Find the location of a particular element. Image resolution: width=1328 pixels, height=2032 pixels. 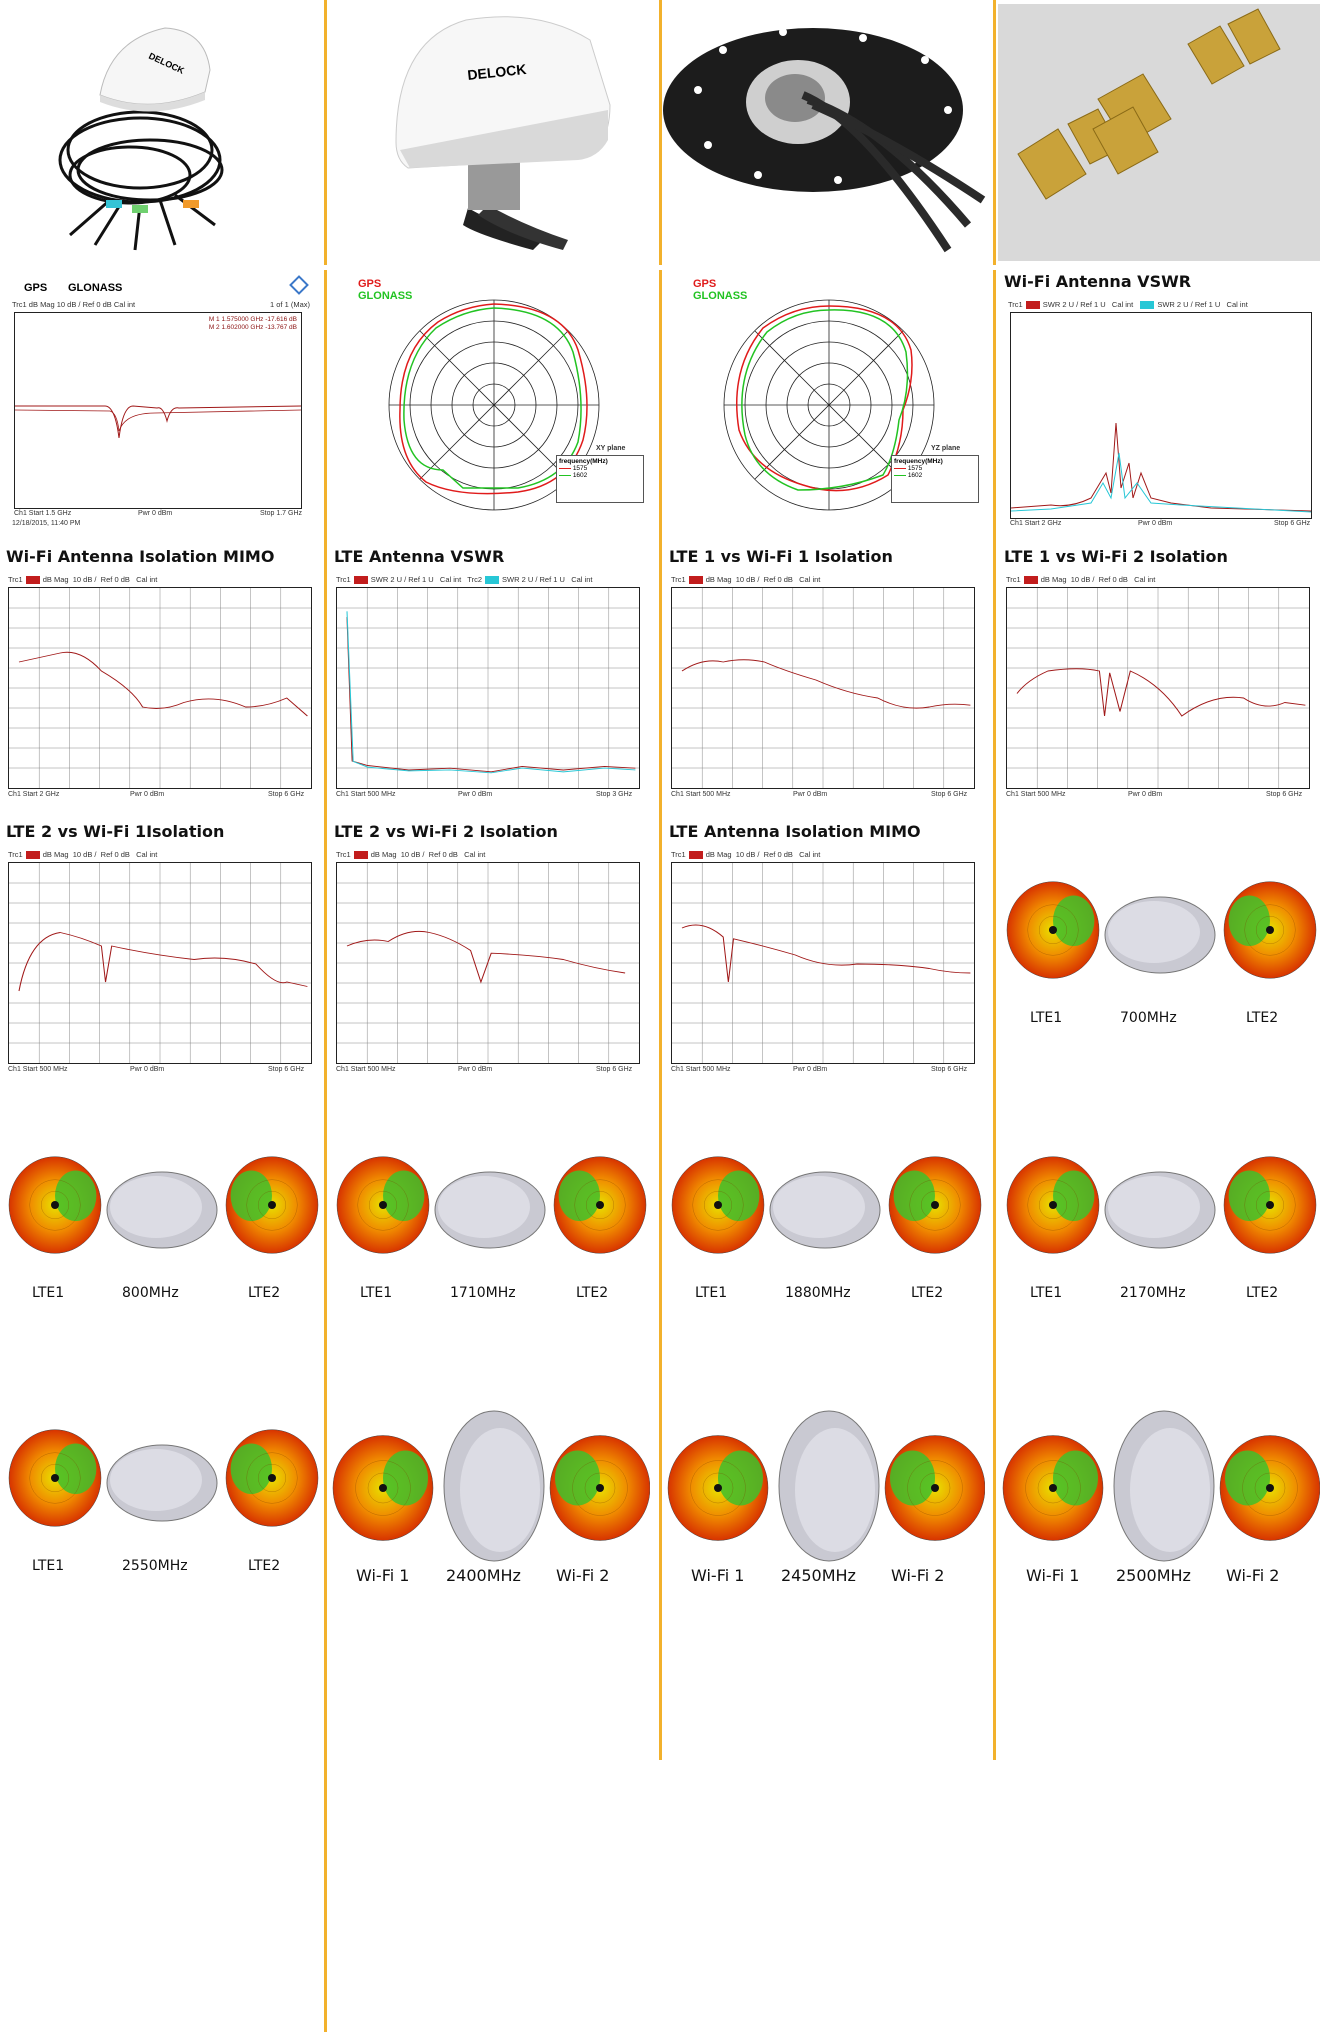

product-photo-cables: DELOCK is located at coordinates (161, 132).